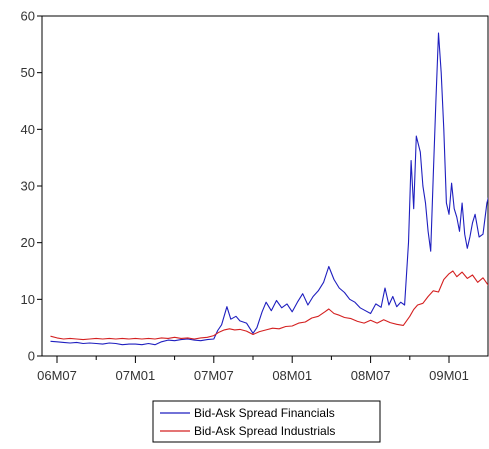  Describe the element at coordinates (28, 242) in the screenshot. I see `y-tick-label: 20` at that location.